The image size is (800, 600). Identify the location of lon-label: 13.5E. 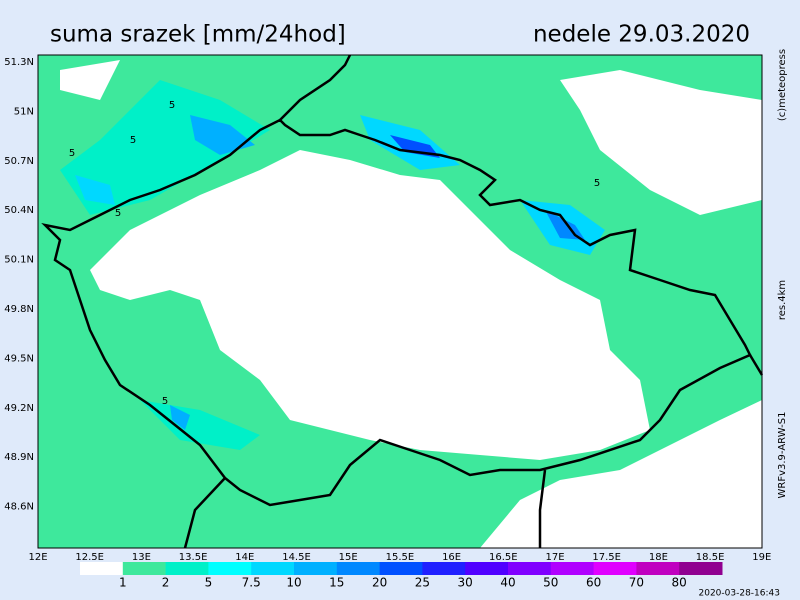
(193, 557).